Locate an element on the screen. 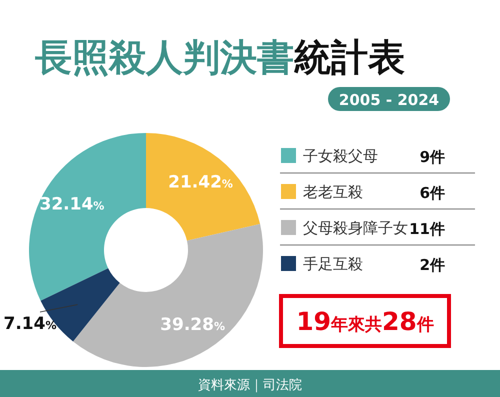 This screenshot has height=397, width=500. data-label: 39.28% is located at coordinates (192, 325).